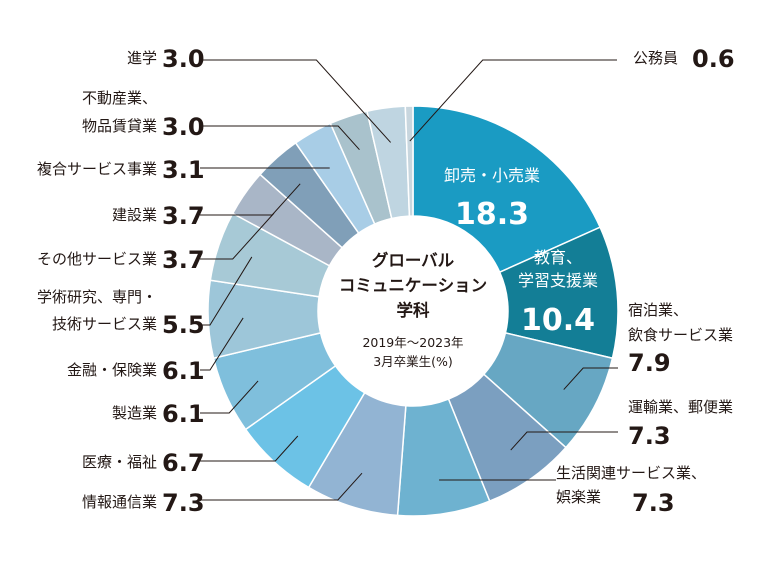  I want to click on slice-8-leader, so click(222, 344).